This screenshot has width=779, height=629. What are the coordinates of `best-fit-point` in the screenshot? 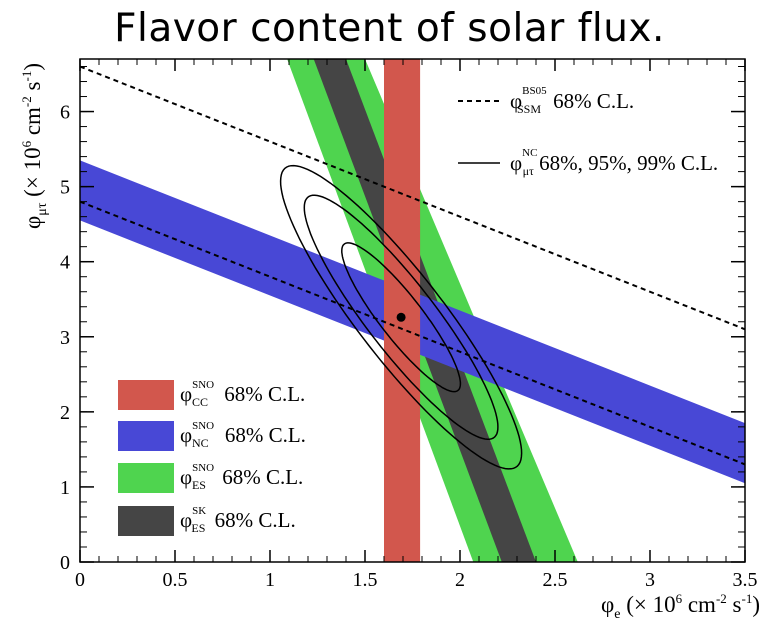 It's located at (401, 317).